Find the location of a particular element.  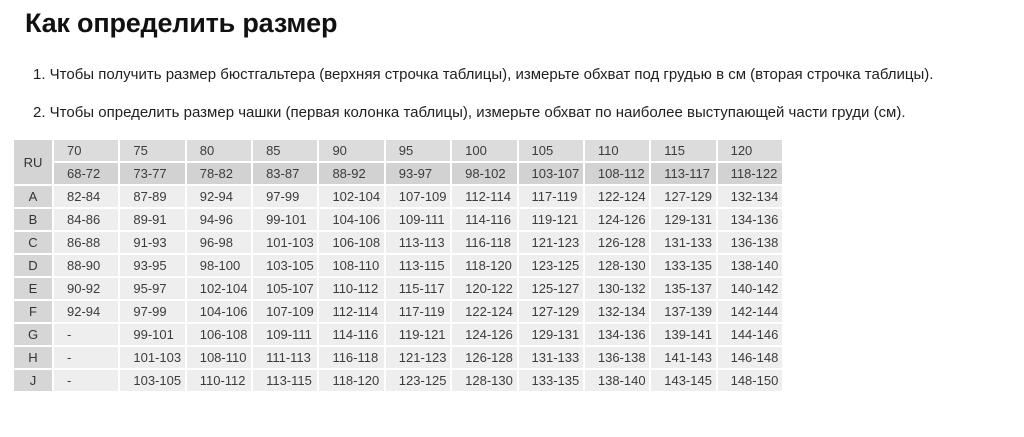

underbust-cell: 113-117 is located at coordinates (683, 173).